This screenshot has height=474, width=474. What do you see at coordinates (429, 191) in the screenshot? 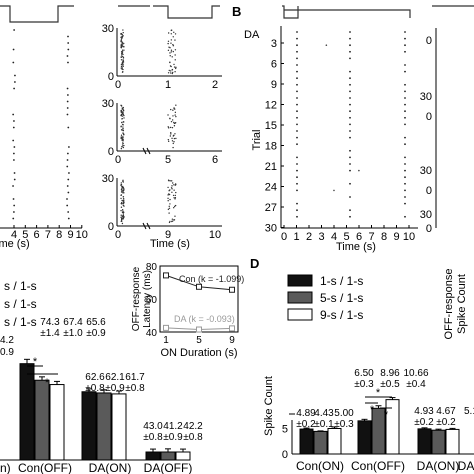
I see `right-partial-ytick: 0` at bounding box center [429, 191].